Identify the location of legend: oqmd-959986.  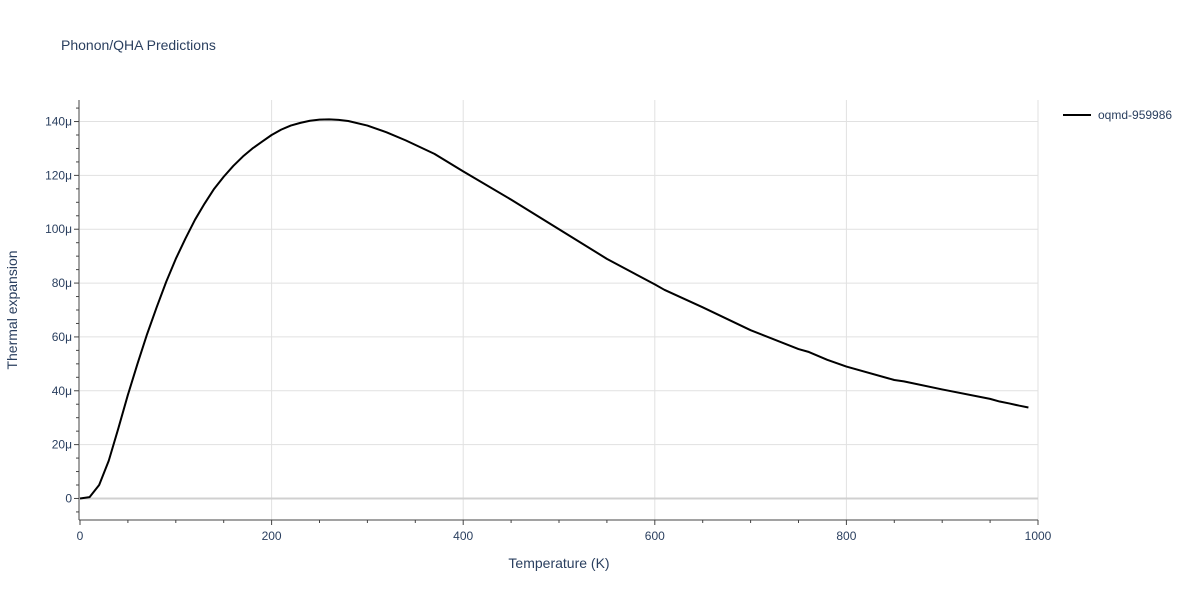
(1117, 115).